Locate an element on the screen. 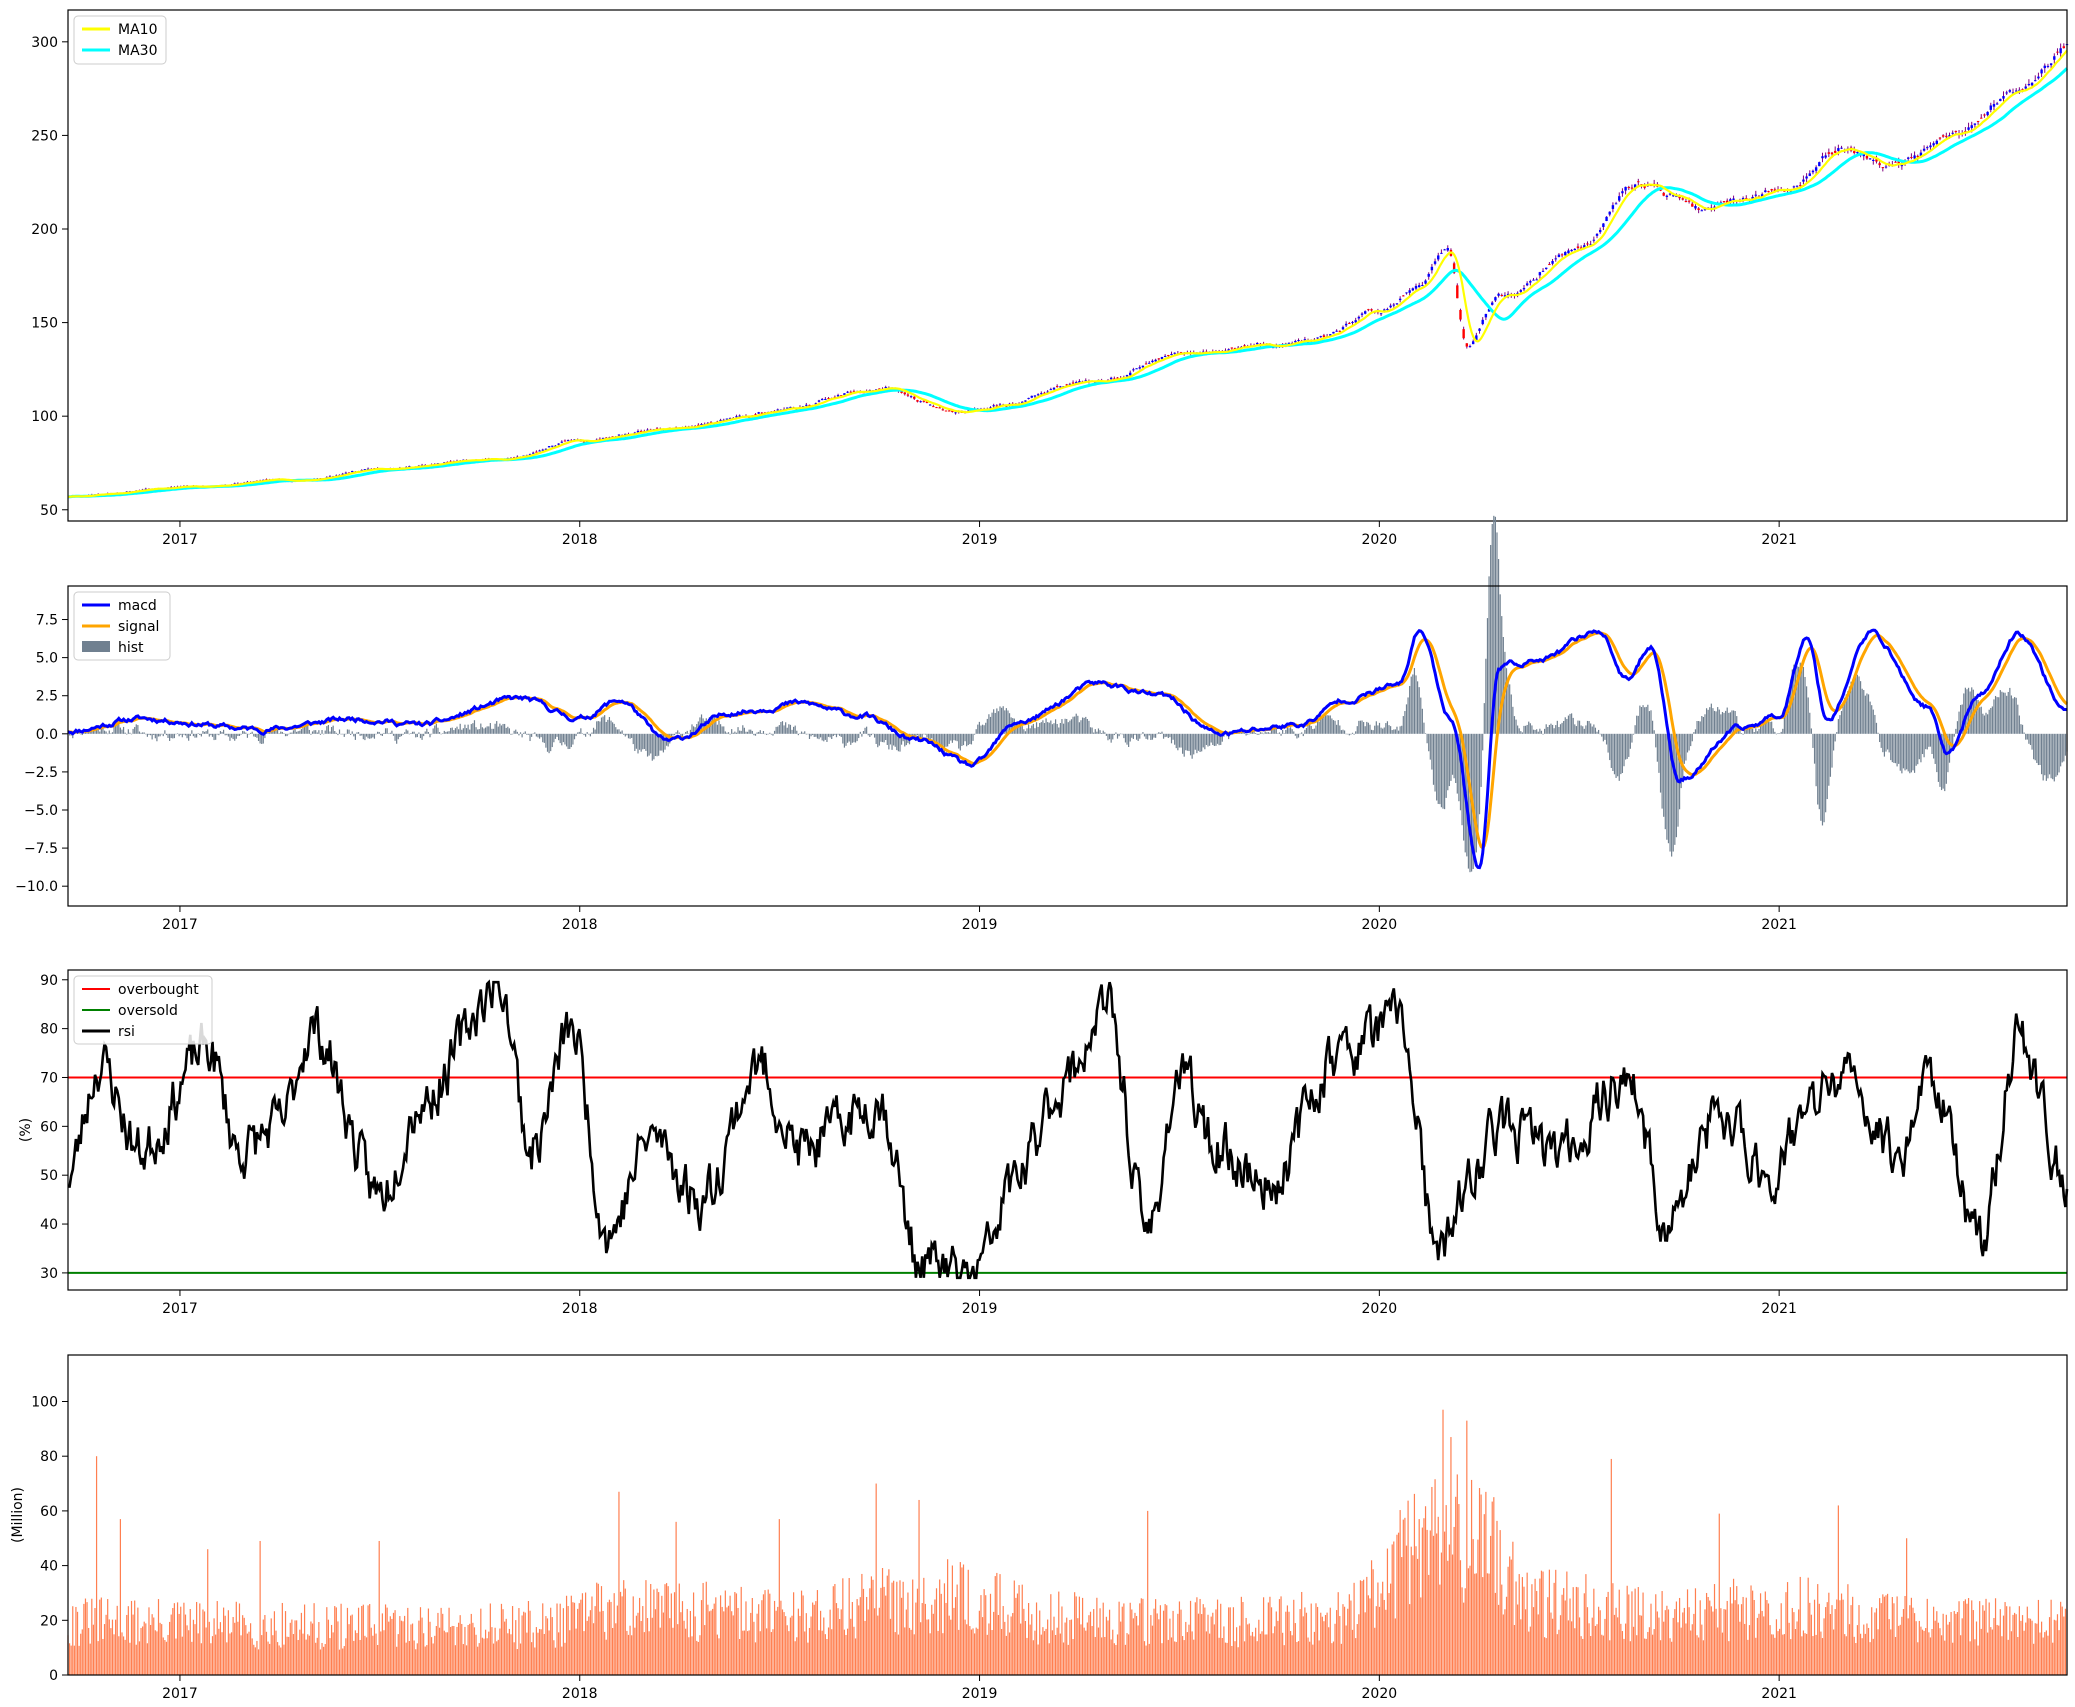  rsi-xtick-label: 2018 is located at coordinates (580, 1309).